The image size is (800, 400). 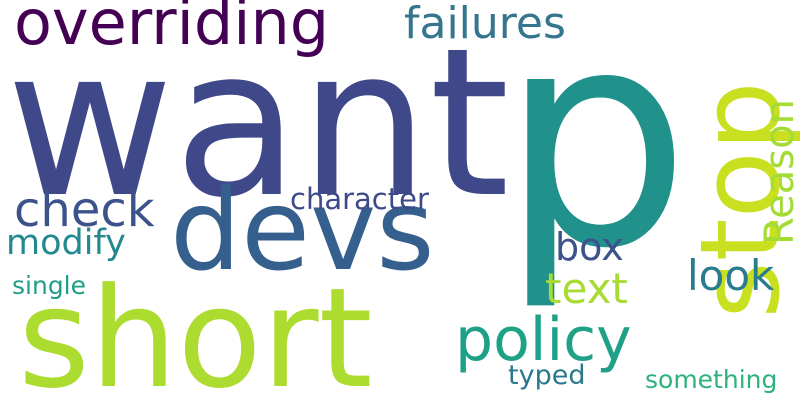 What do you see at coordinates (586, 288) in the screenshot?
I see `word-text: text` at bounding box center [586, 288].